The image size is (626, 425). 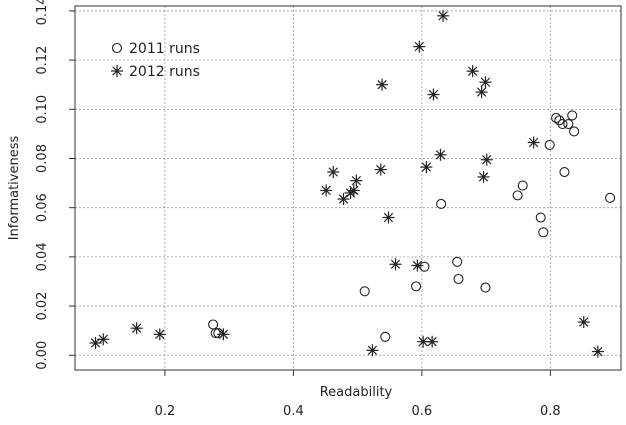 I want to click on legend: 2011 runs 2012 runs, so click(x=155, y=60).